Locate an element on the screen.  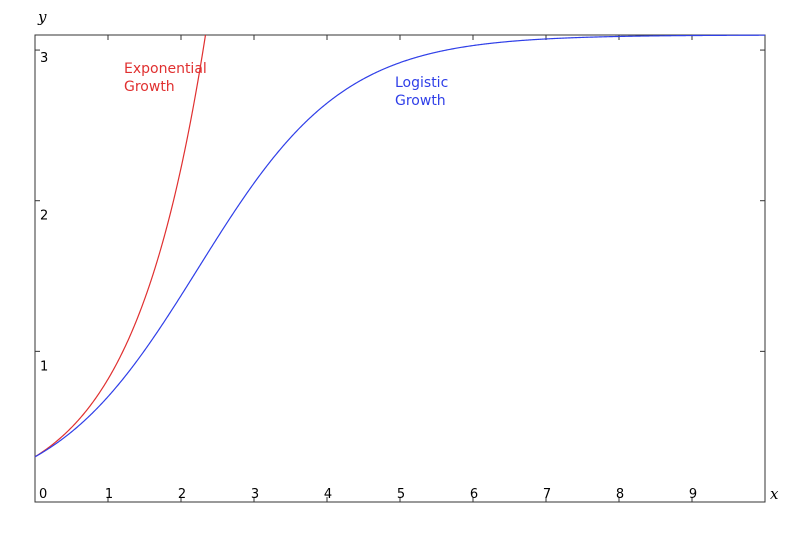
x-tick-label-0: 0 is located at coordinates (43, 494).